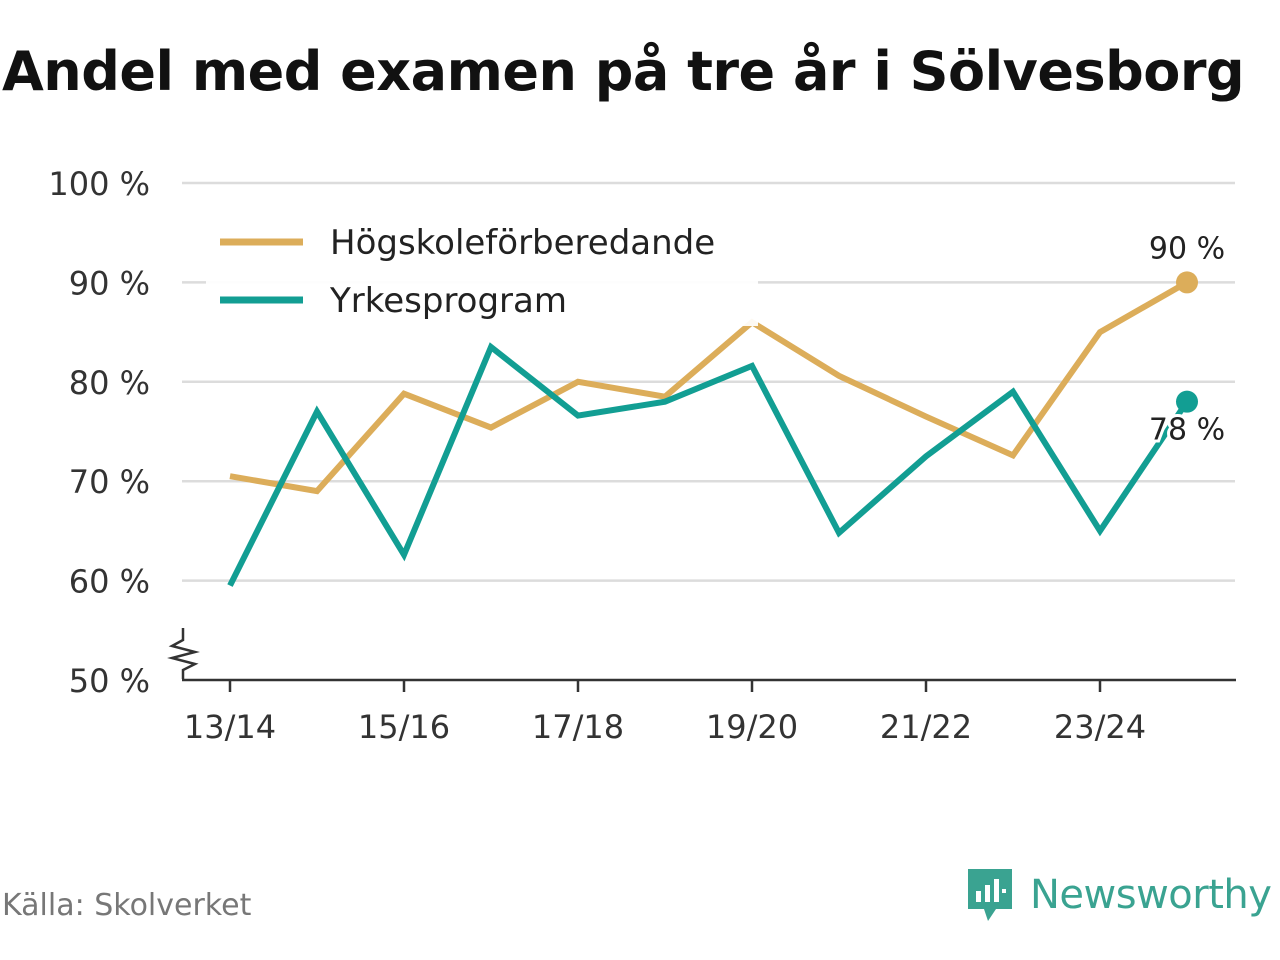 Image resolution: width=1280 pixels, height=960 pixels. What do you see at coordinates (1187, 430) in the screenshot?
I see `end-value-label: 78 %` at bounding box center [1187, 430].